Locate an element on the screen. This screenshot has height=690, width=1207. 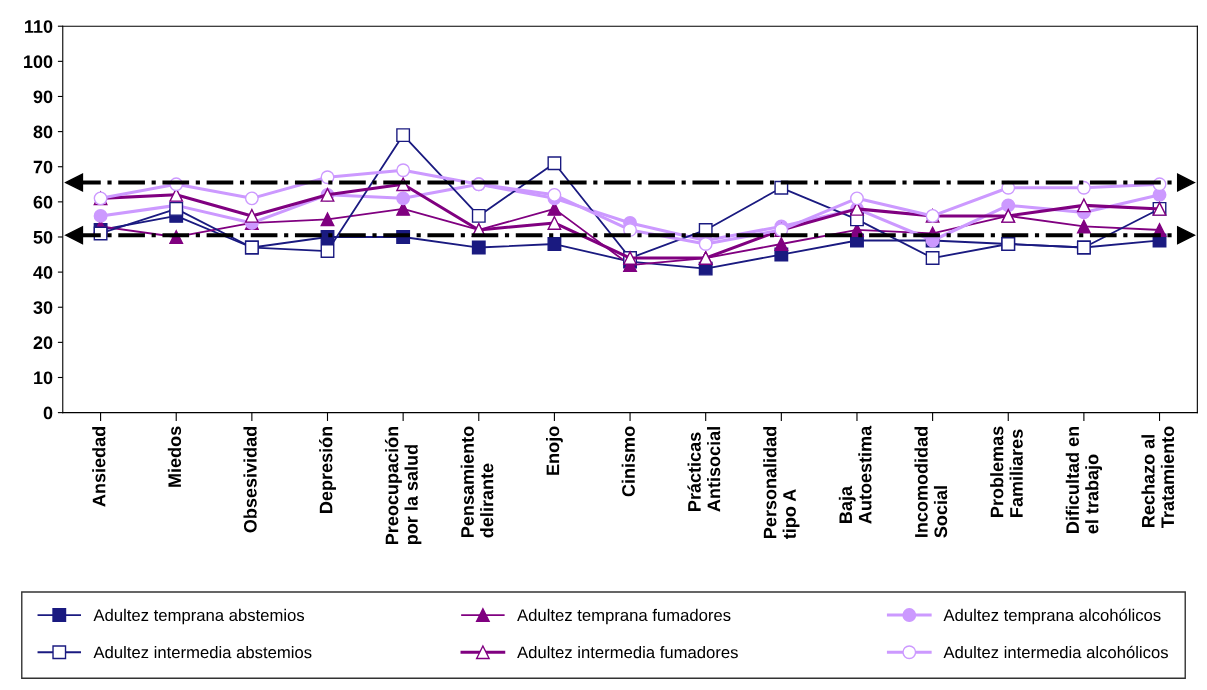
x-tick-label: Prácticas Antisocial is located at coordinates (704, 469).